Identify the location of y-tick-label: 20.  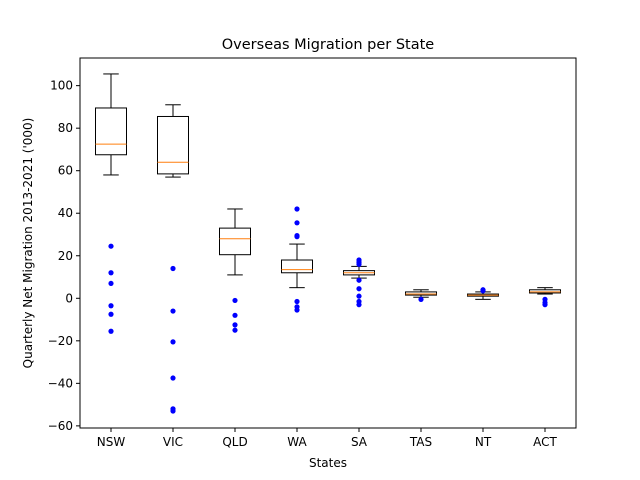
(65, 256).